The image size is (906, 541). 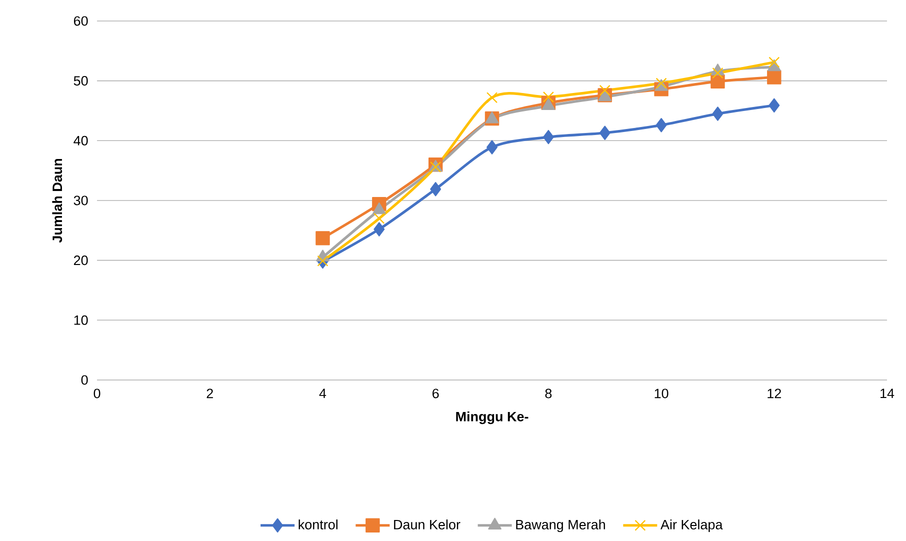 I want to click on legend-label: kontrol, so click(x=318, y=524).